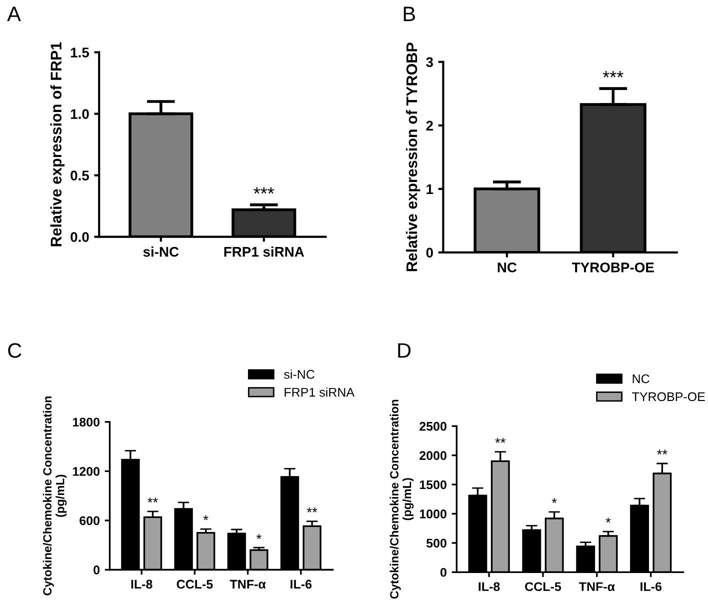 Image resolution: width=708 pixels, height=601 pixels. I want to click on y-tick-label: 600, so click(90, 521).